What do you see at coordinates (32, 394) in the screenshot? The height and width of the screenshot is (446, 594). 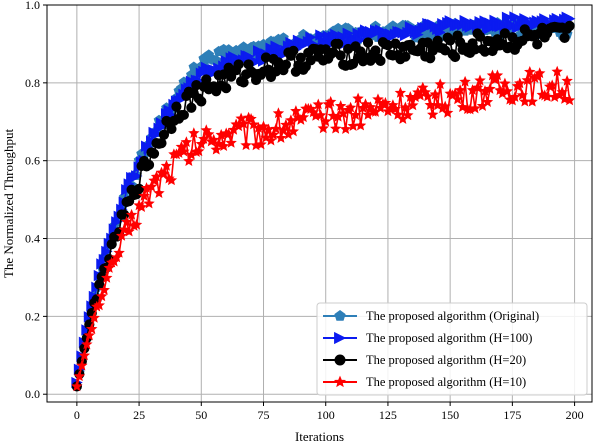 I see `y-tick-label: 0.0` at bounding box center [32, 394].